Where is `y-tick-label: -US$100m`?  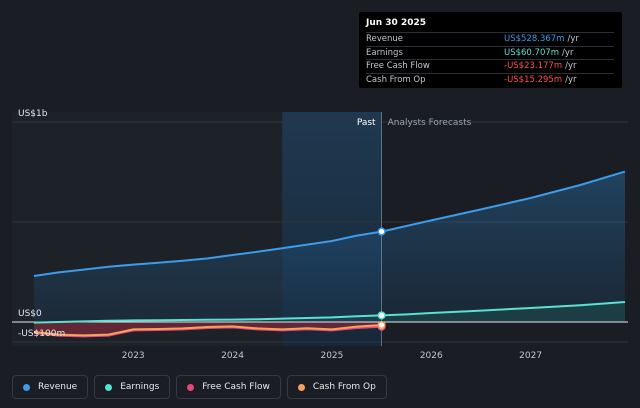
y-tick-label: -US$100m is located at coordinates (41, 334).